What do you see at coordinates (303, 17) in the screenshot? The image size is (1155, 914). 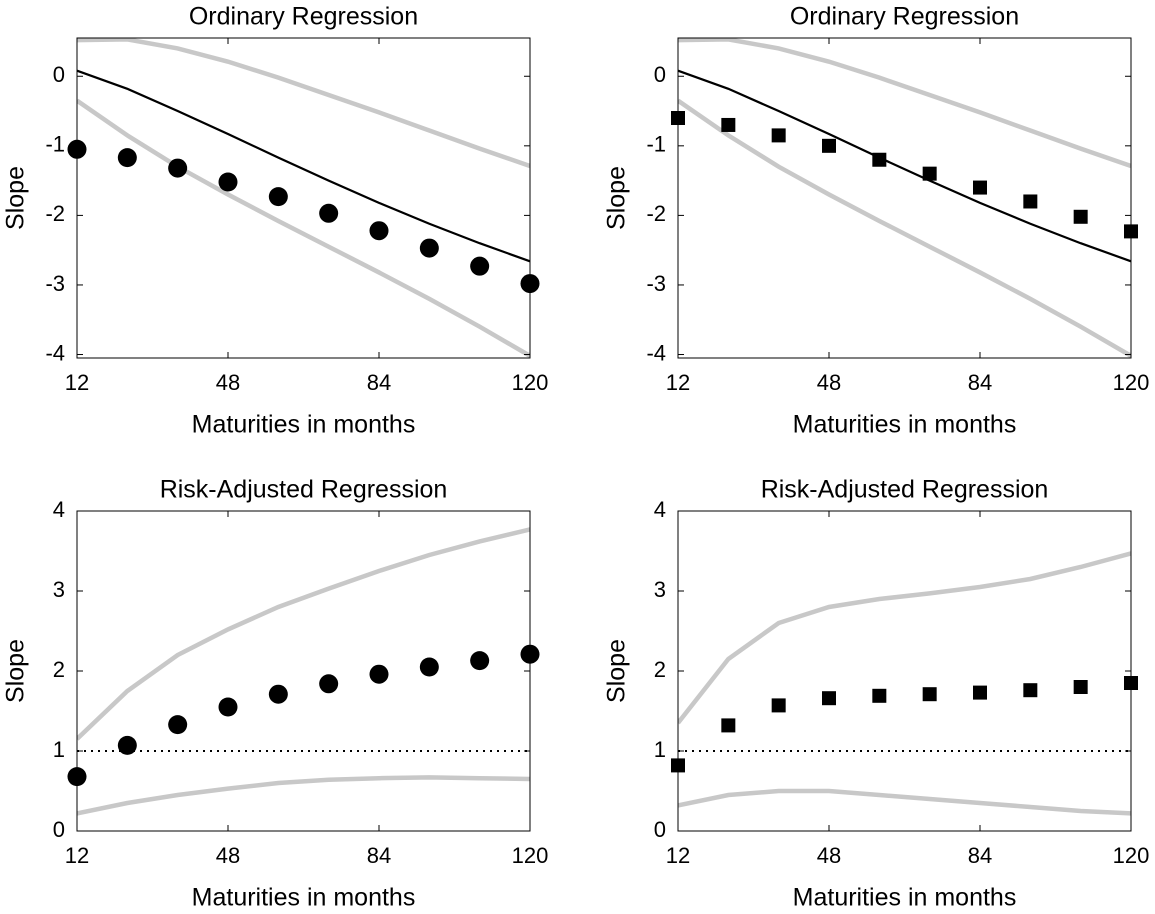 I see `chart-title: Ordinary Regression` at bounding box center [303, 17].